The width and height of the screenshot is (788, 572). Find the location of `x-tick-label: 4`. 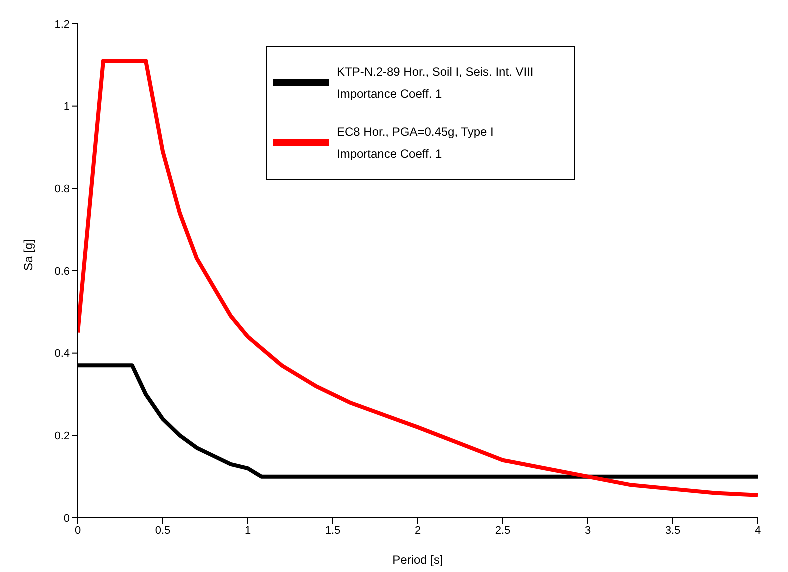

x-tick-label: 4 is located at coordinates (758, 530).